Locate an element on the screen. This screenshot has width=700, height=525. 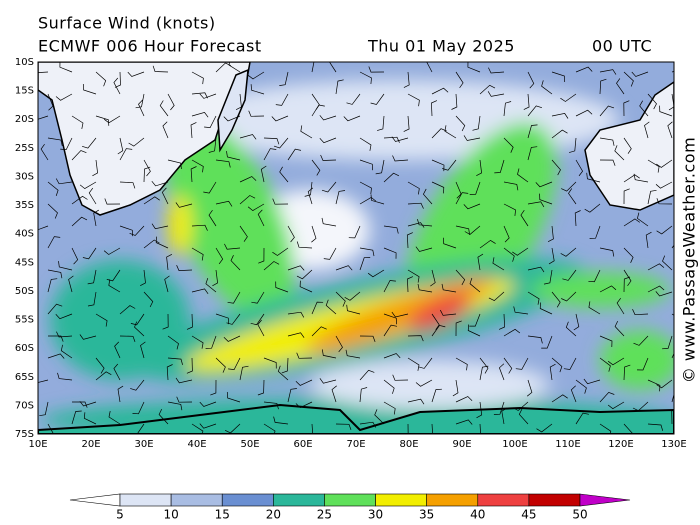
colorbar-tick: 50 is located at coordinates (579, 515).